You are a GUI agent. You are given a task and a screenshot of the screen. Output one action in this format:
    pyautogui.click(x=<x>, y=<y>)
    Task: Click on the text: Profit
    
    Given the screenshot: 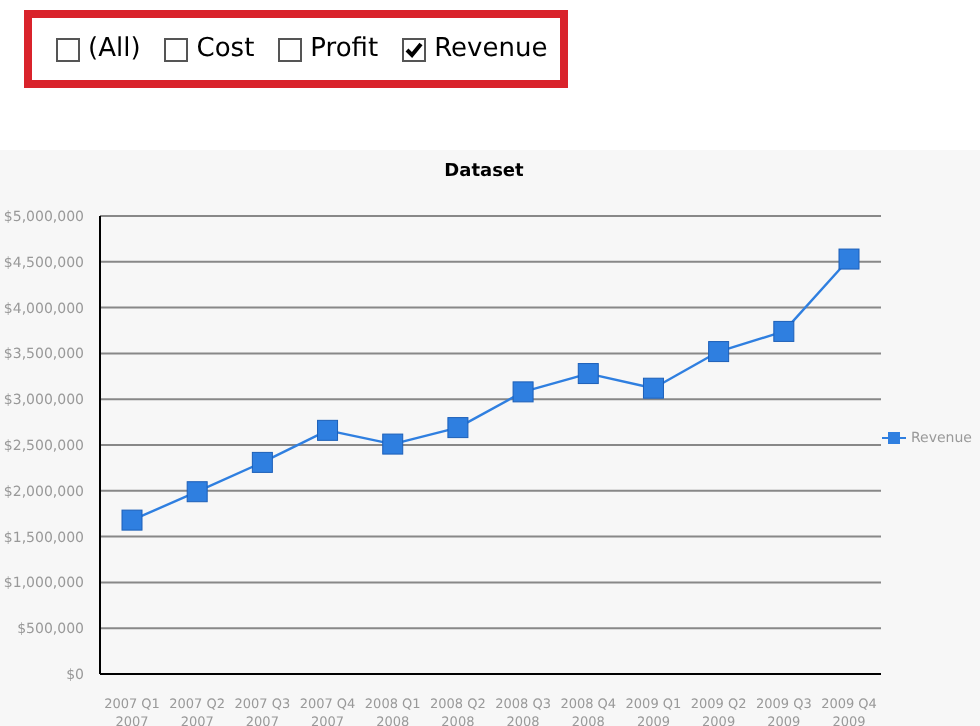 What is the action you would take?
    pyautogui.click(x=343, y=49)
    